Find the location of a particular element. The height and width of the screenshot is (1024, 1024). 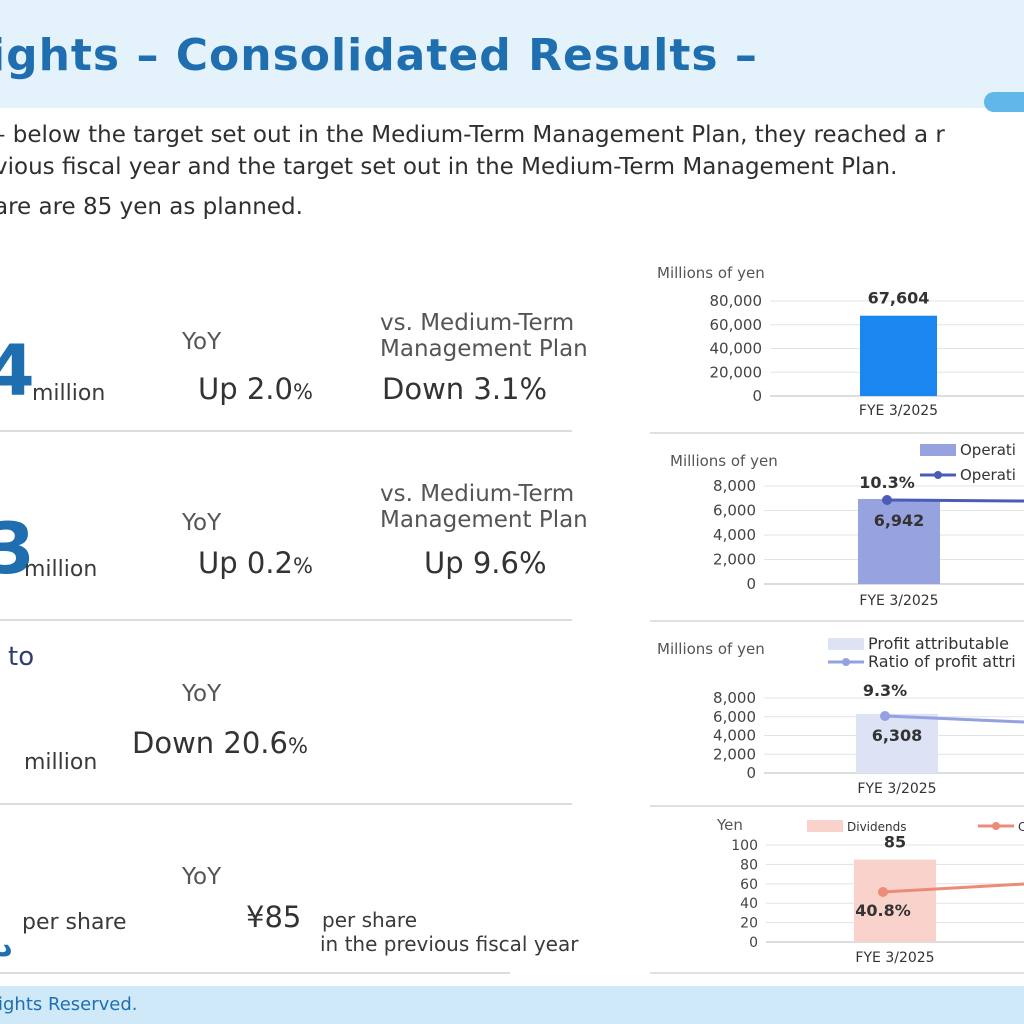

intro-line-3: are are 85 yen as planned. is located at coordinates (151, 207).